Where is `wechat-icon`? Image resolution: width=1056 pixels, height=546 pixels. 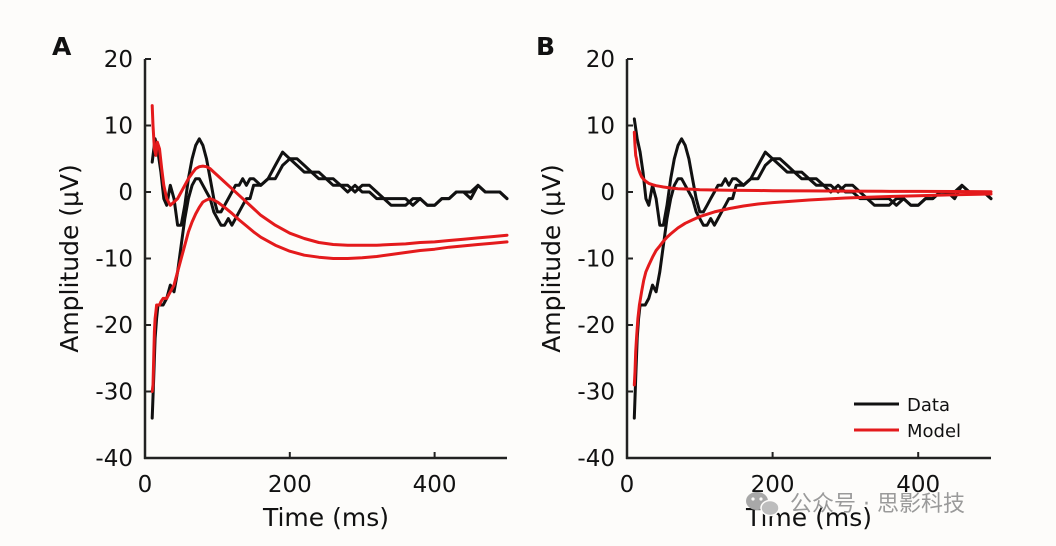
wechat-icon is located at coordinates (763, 504).